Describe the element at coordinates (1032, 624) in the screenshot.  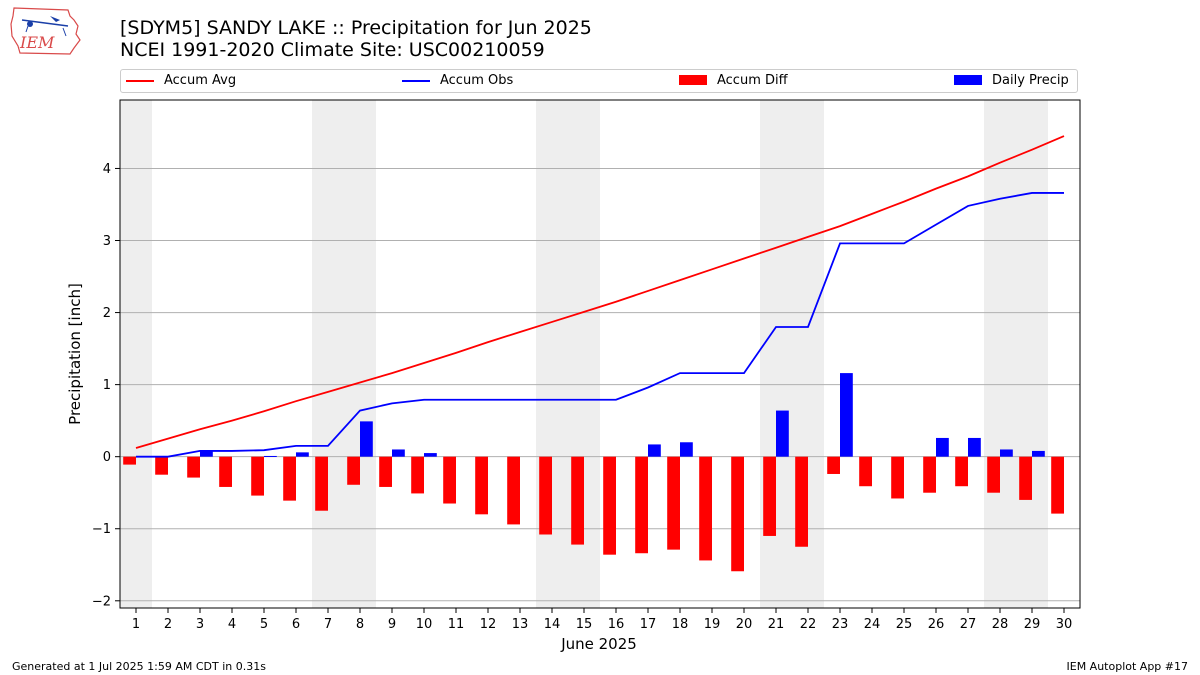
I see `x-tick-label: 29` at that location.